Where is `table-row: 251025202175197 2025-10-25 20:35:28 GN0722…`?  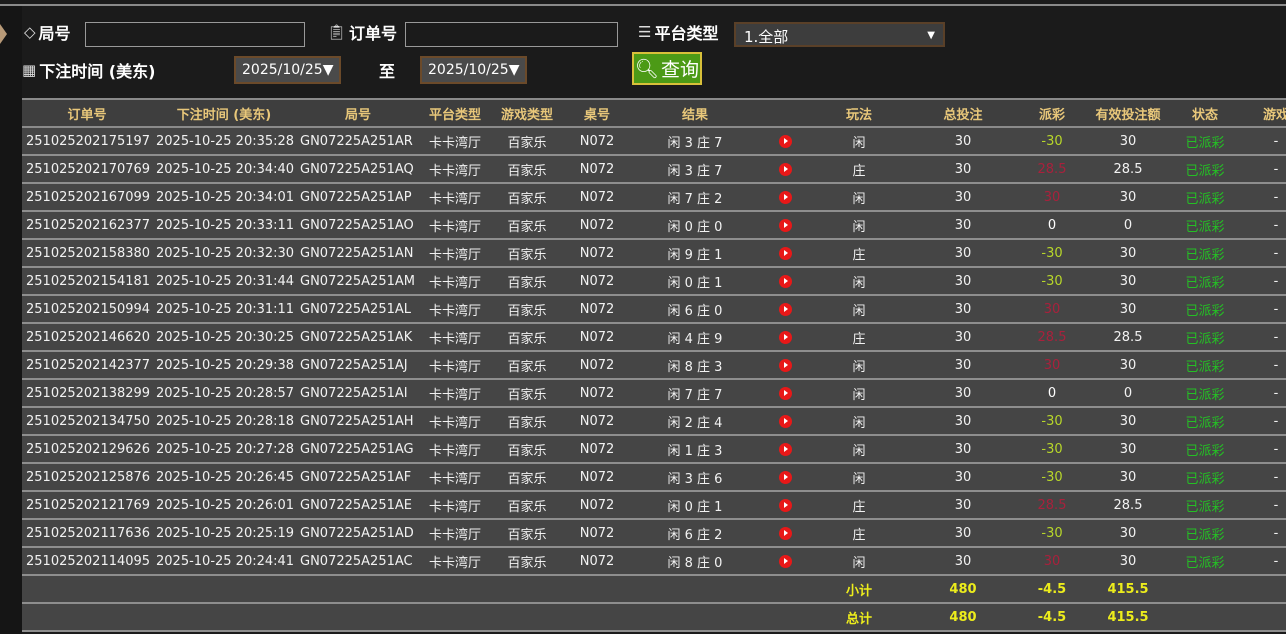
table-row: 251025202175197 2025-10-25 20:35:28 GN0722… is located at coordinates (654, 141).